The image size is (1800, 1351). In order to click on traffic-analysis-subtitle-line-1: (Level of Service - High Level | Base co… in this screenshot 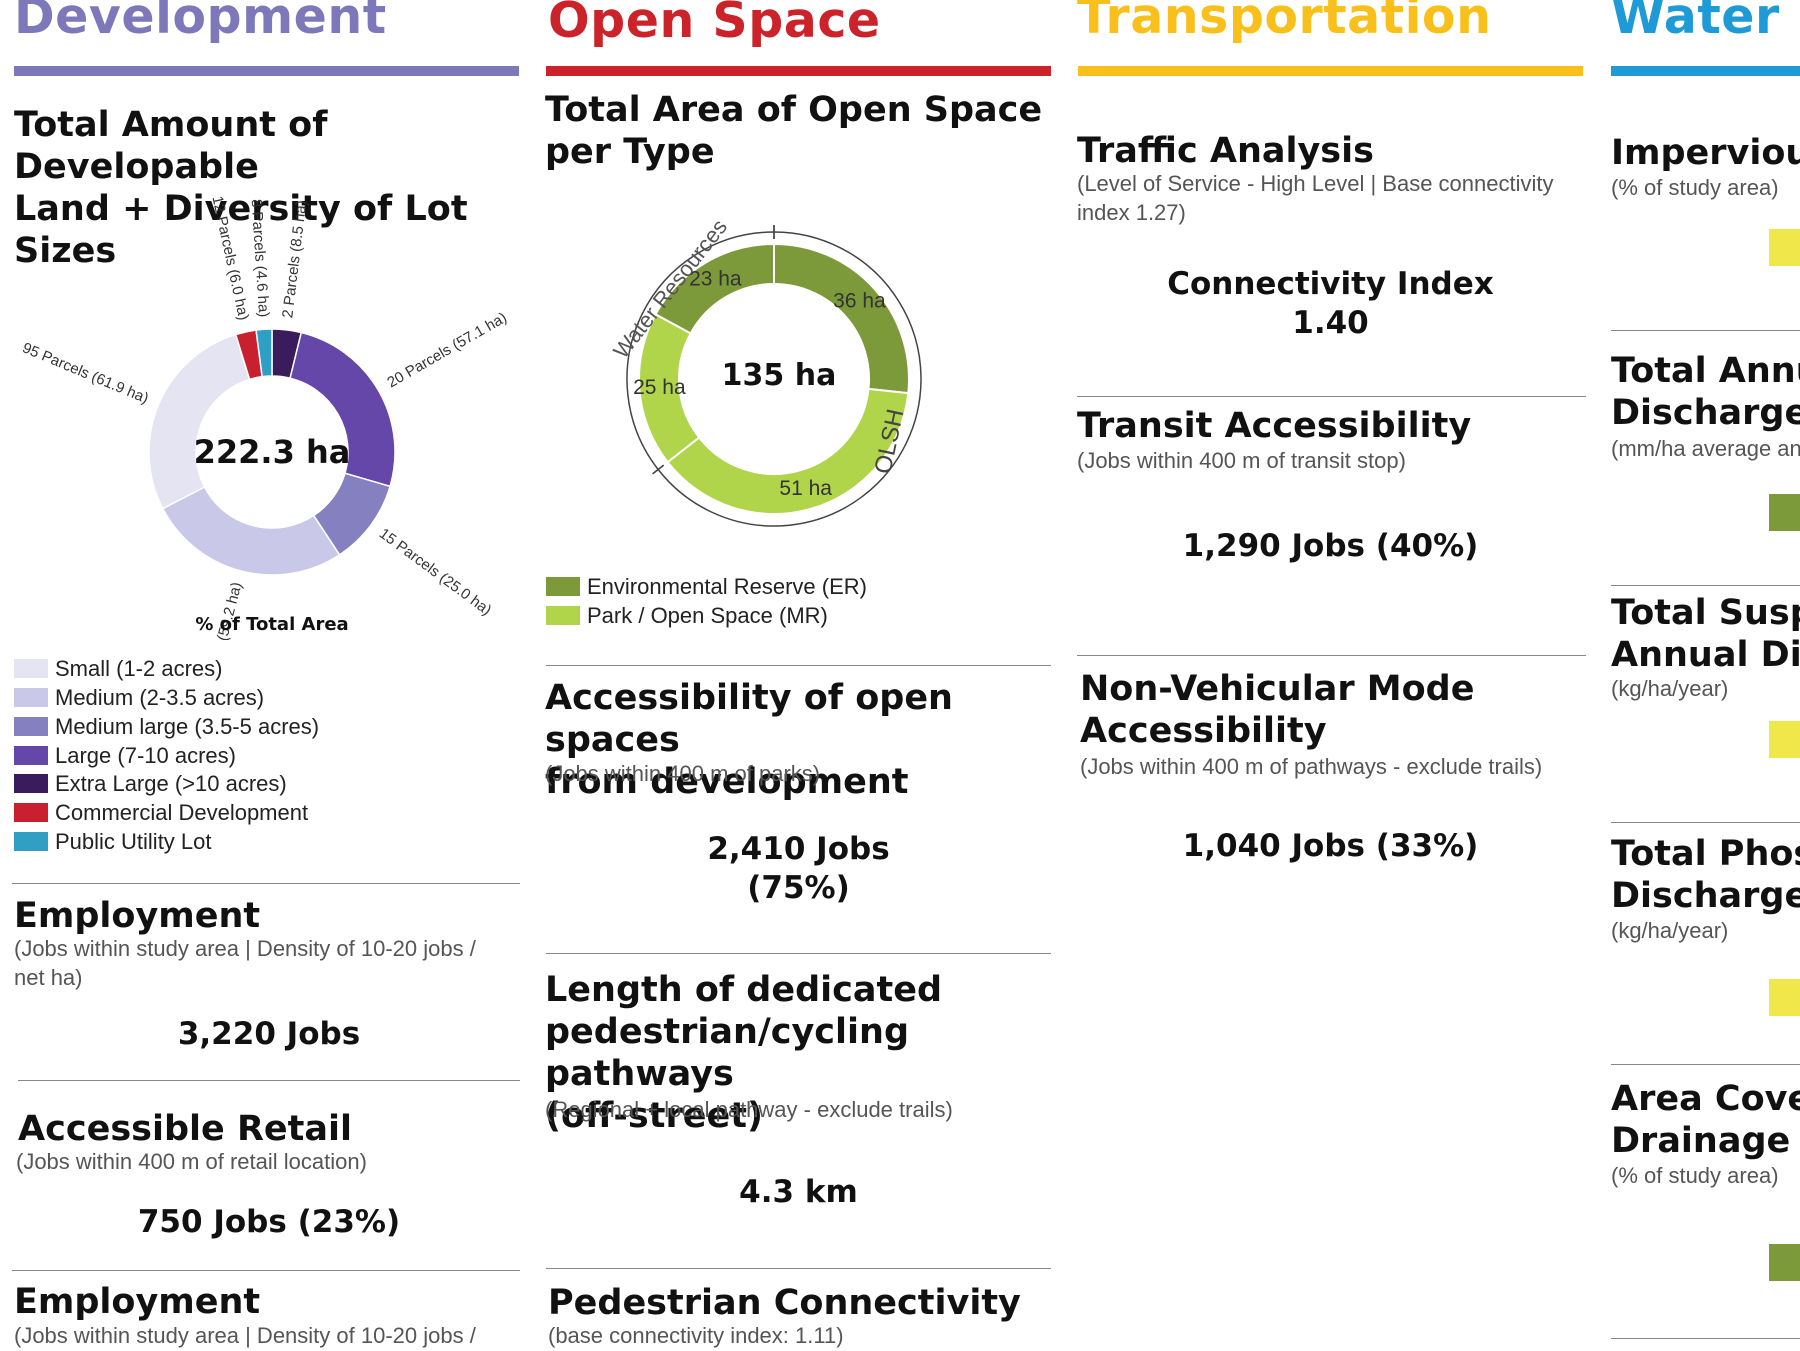, I will do `click(1315, 183)`.